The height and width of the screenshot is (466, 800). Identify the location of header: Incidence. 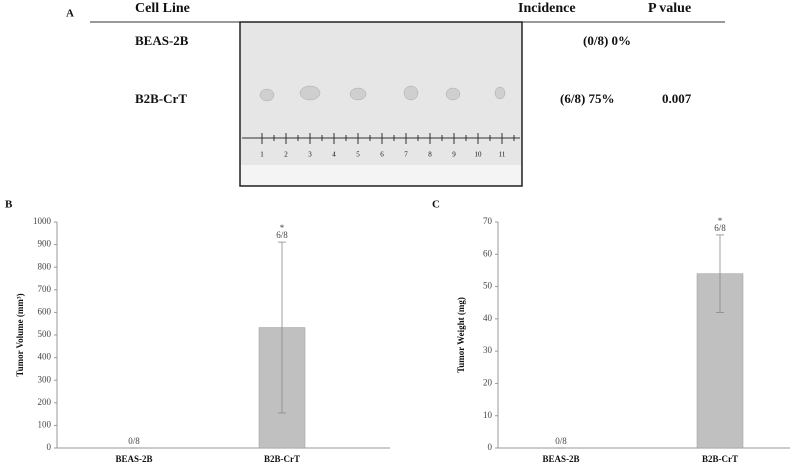
(547, 8).